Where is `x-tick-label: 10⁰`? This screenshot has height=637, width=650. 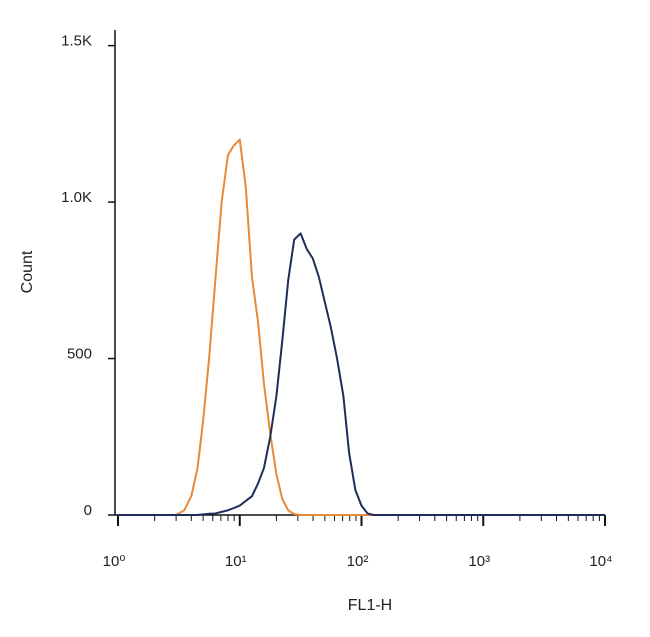 x-tick-label: 10⁰ is located at coordinates (114, 561).